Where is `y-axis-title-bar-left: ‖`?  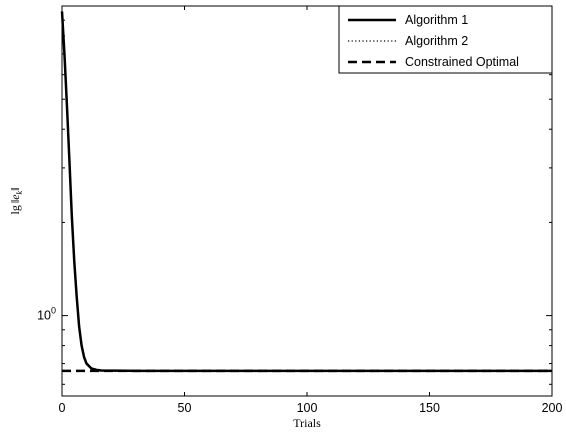
y-axis-title-bar-left: ‖ is located at coordinates (15, 201).